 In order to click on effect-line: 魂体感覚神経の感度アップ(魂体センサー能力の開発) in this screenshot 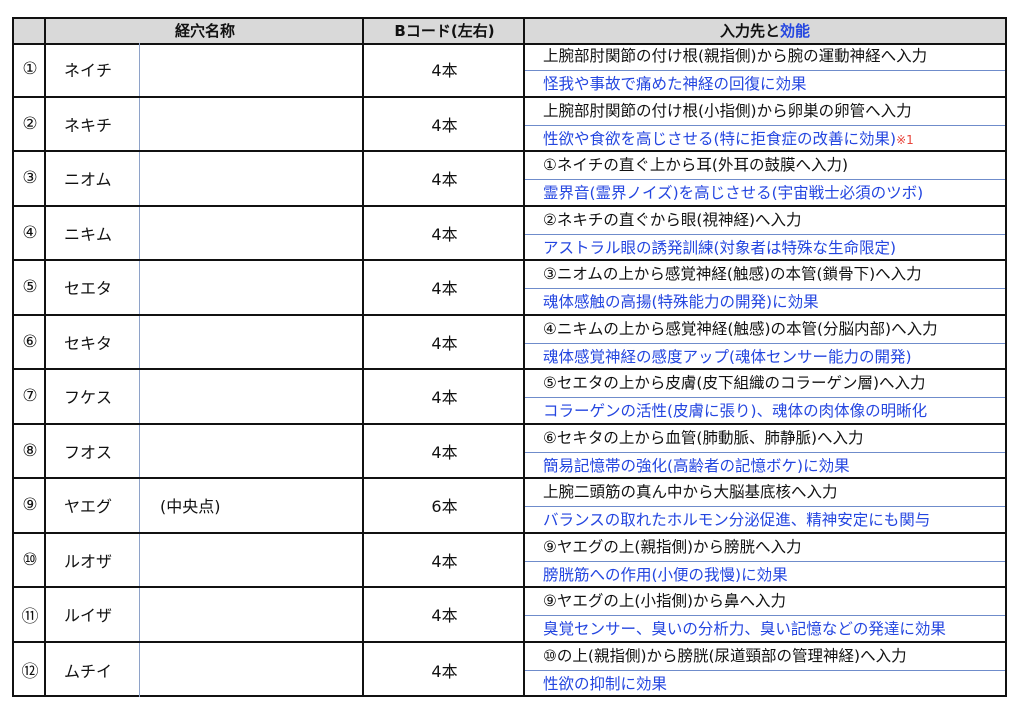, I will do `click(765, 357)`.